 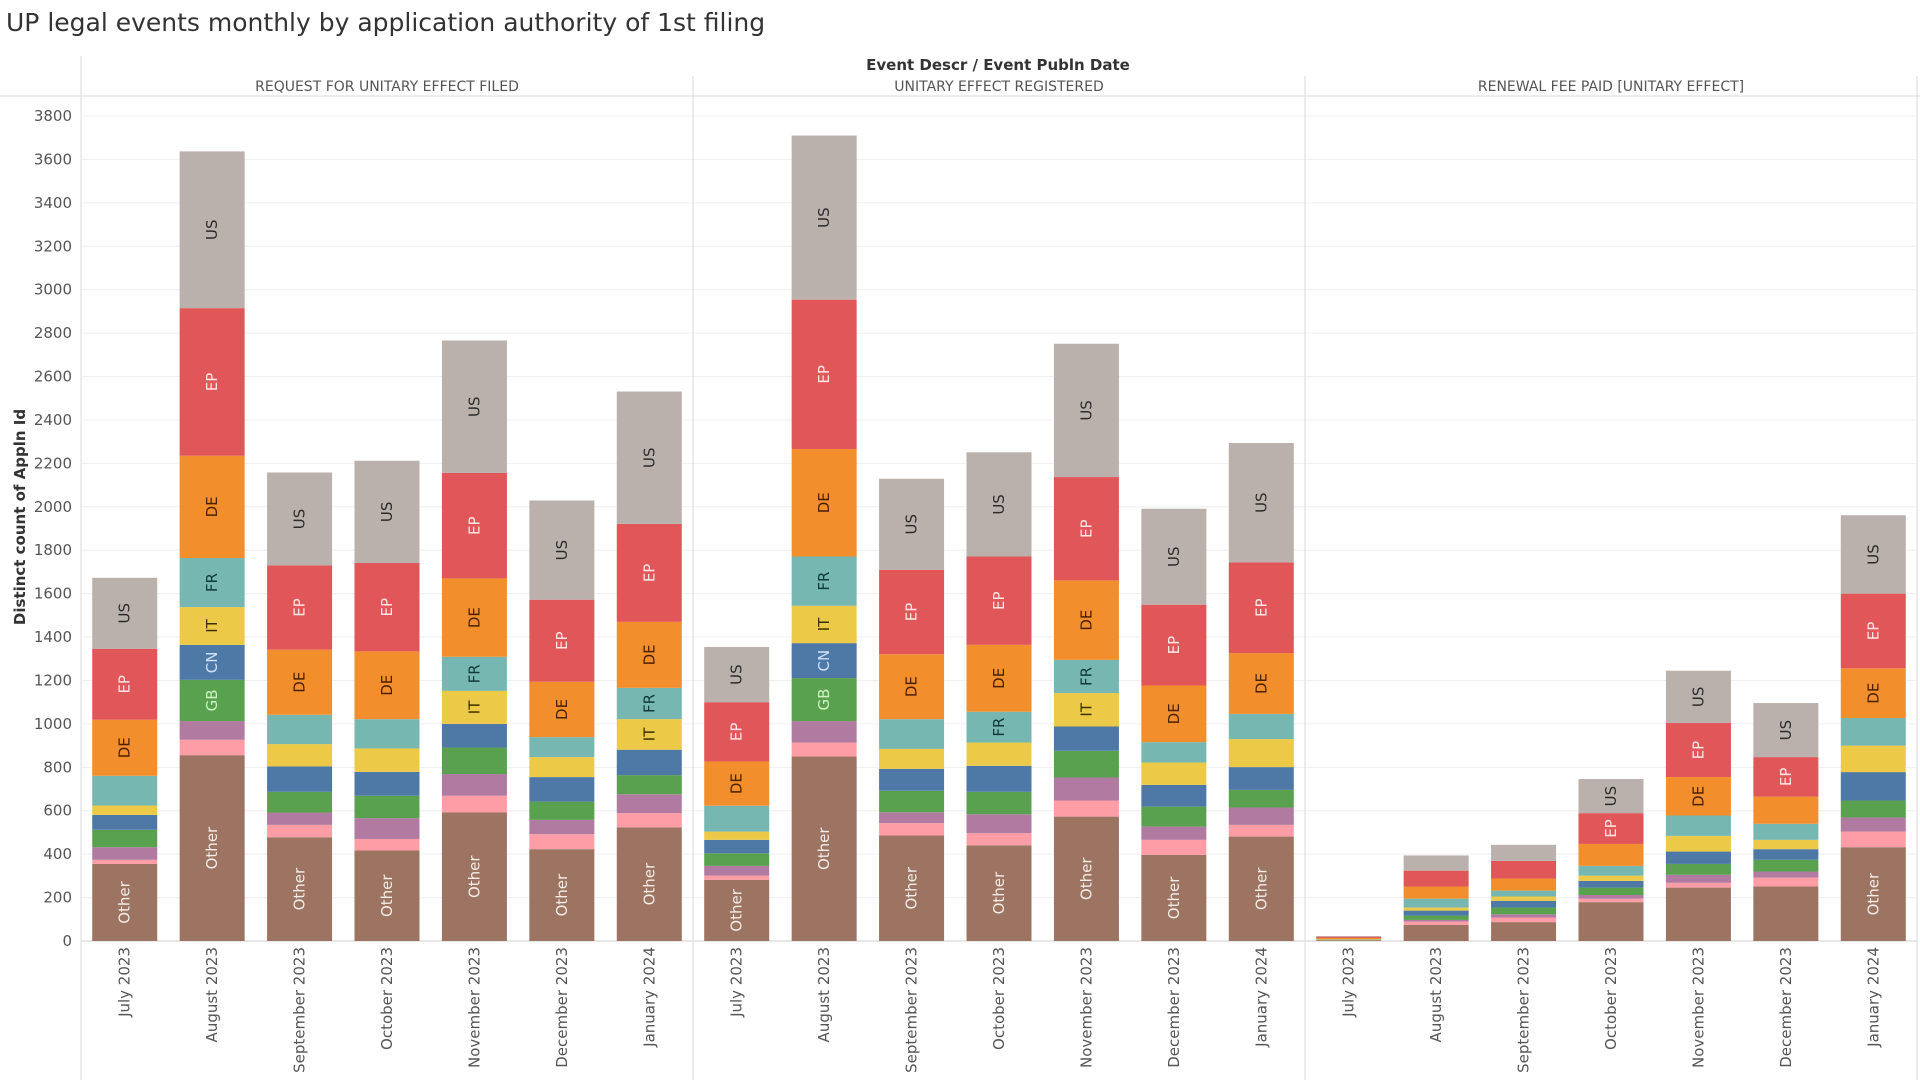 What do you see at coordinates (1611, 87) in the screenshot?
I see `panel-title: RENEWAL FEE PAID [UNITARY EFFECT]` at bounding box center [1611, 87].